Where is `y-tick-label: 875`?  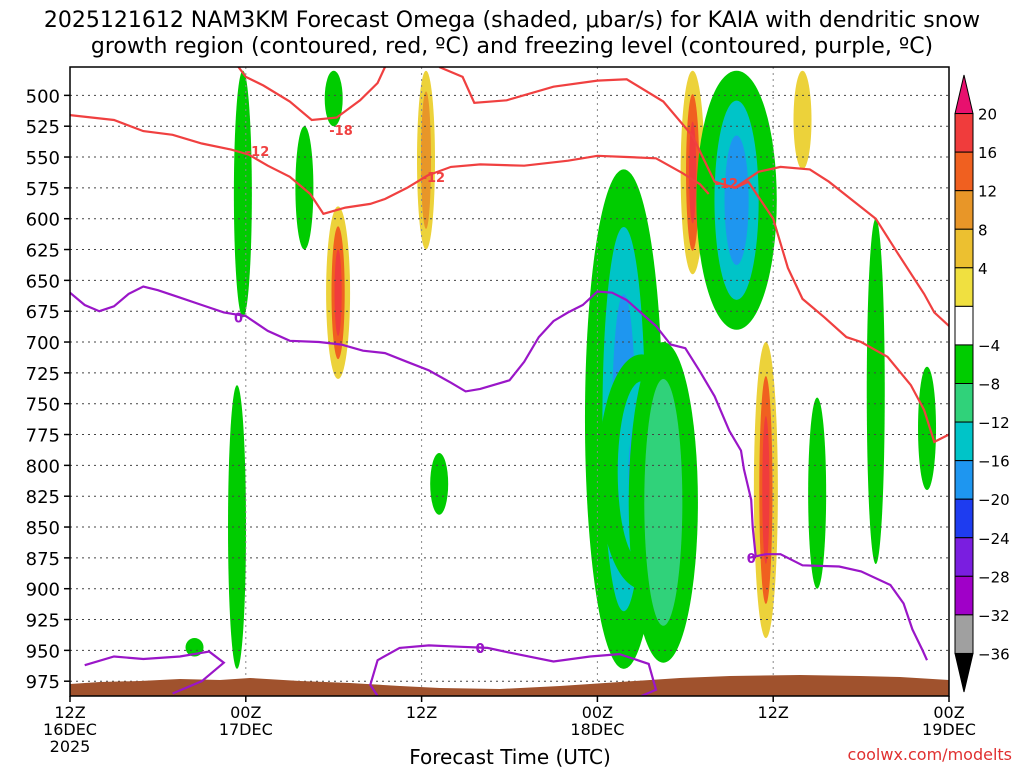 y-tick-label: 875 is located at coordinates (43, 559).